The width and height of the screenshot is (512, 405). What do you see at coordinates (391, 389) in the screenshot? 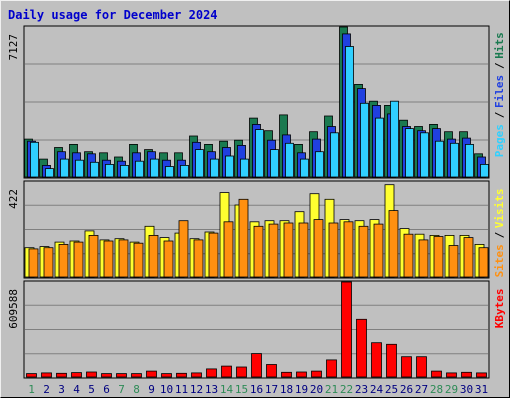
I see `x-tick-label-day-25: 25` at bounding box center [391, 389].